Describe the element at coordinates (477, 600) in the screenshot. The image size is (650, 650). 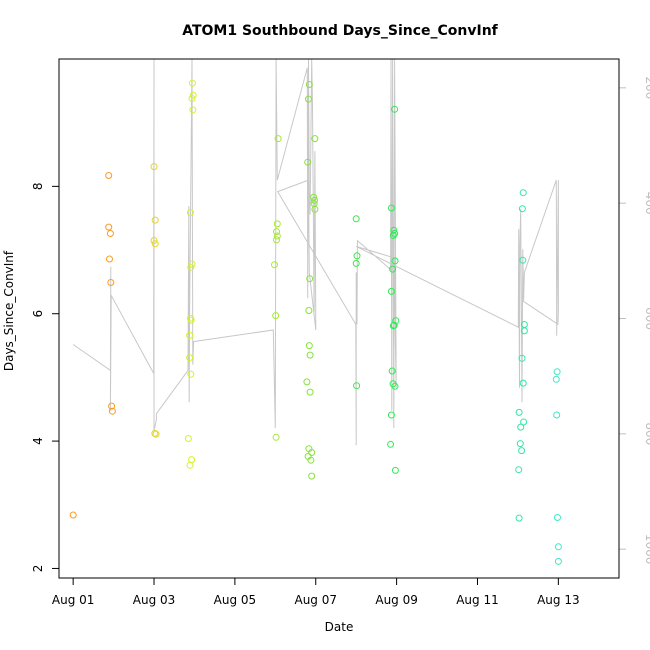
I see `x-tick-label: Aug 11` at that location.